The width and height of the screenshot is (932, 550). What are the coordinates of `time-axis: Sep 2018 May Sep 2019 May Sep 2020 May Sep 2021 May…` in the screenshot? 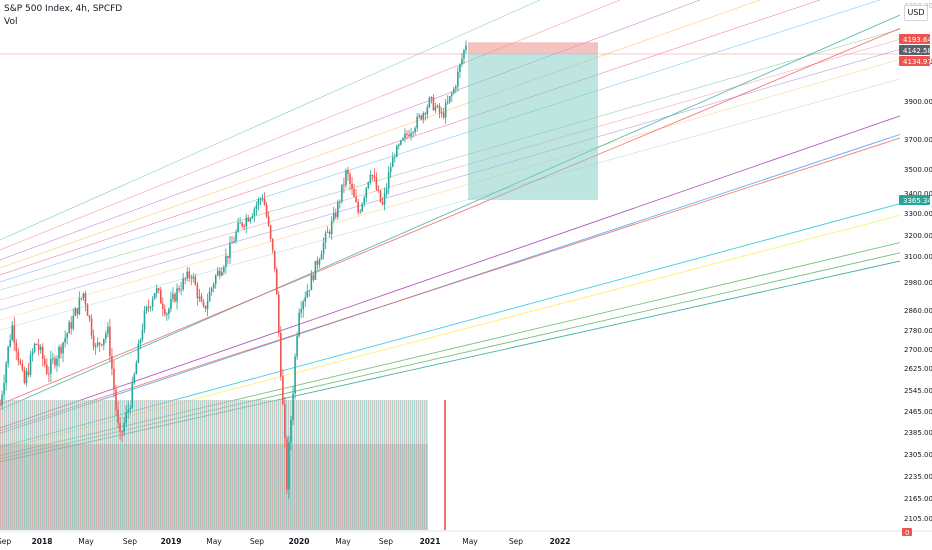 It's located at (466, 538).